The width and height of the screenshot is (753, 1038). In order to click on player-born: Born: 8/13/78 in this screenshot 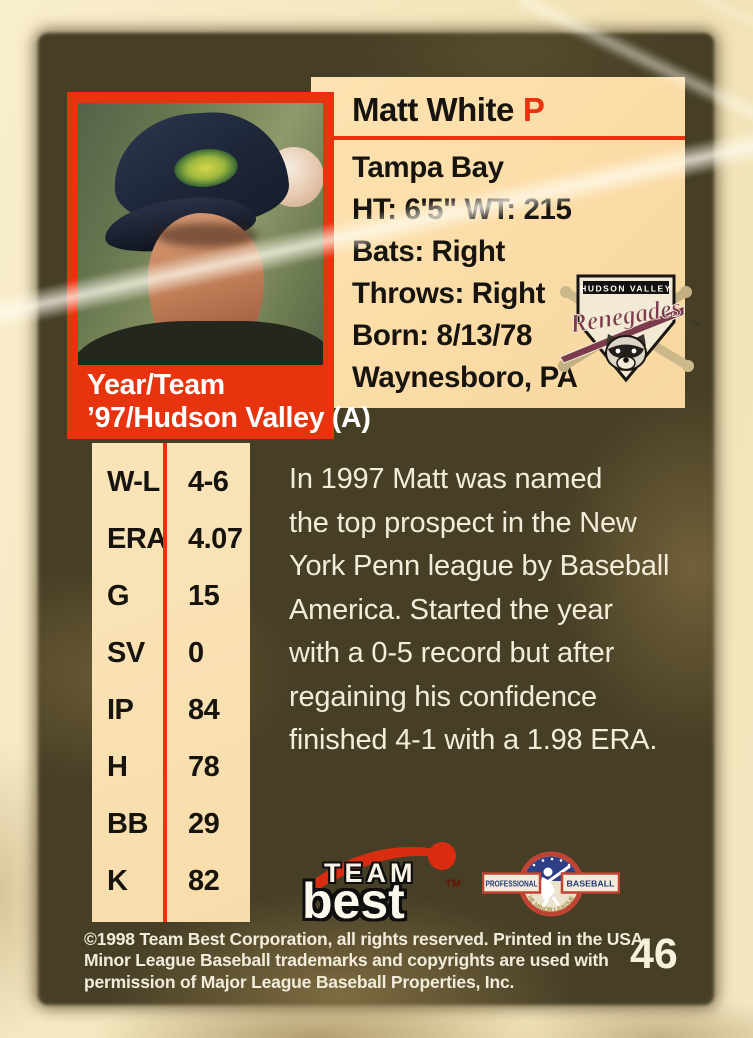, I will do `click(442, 335)`.